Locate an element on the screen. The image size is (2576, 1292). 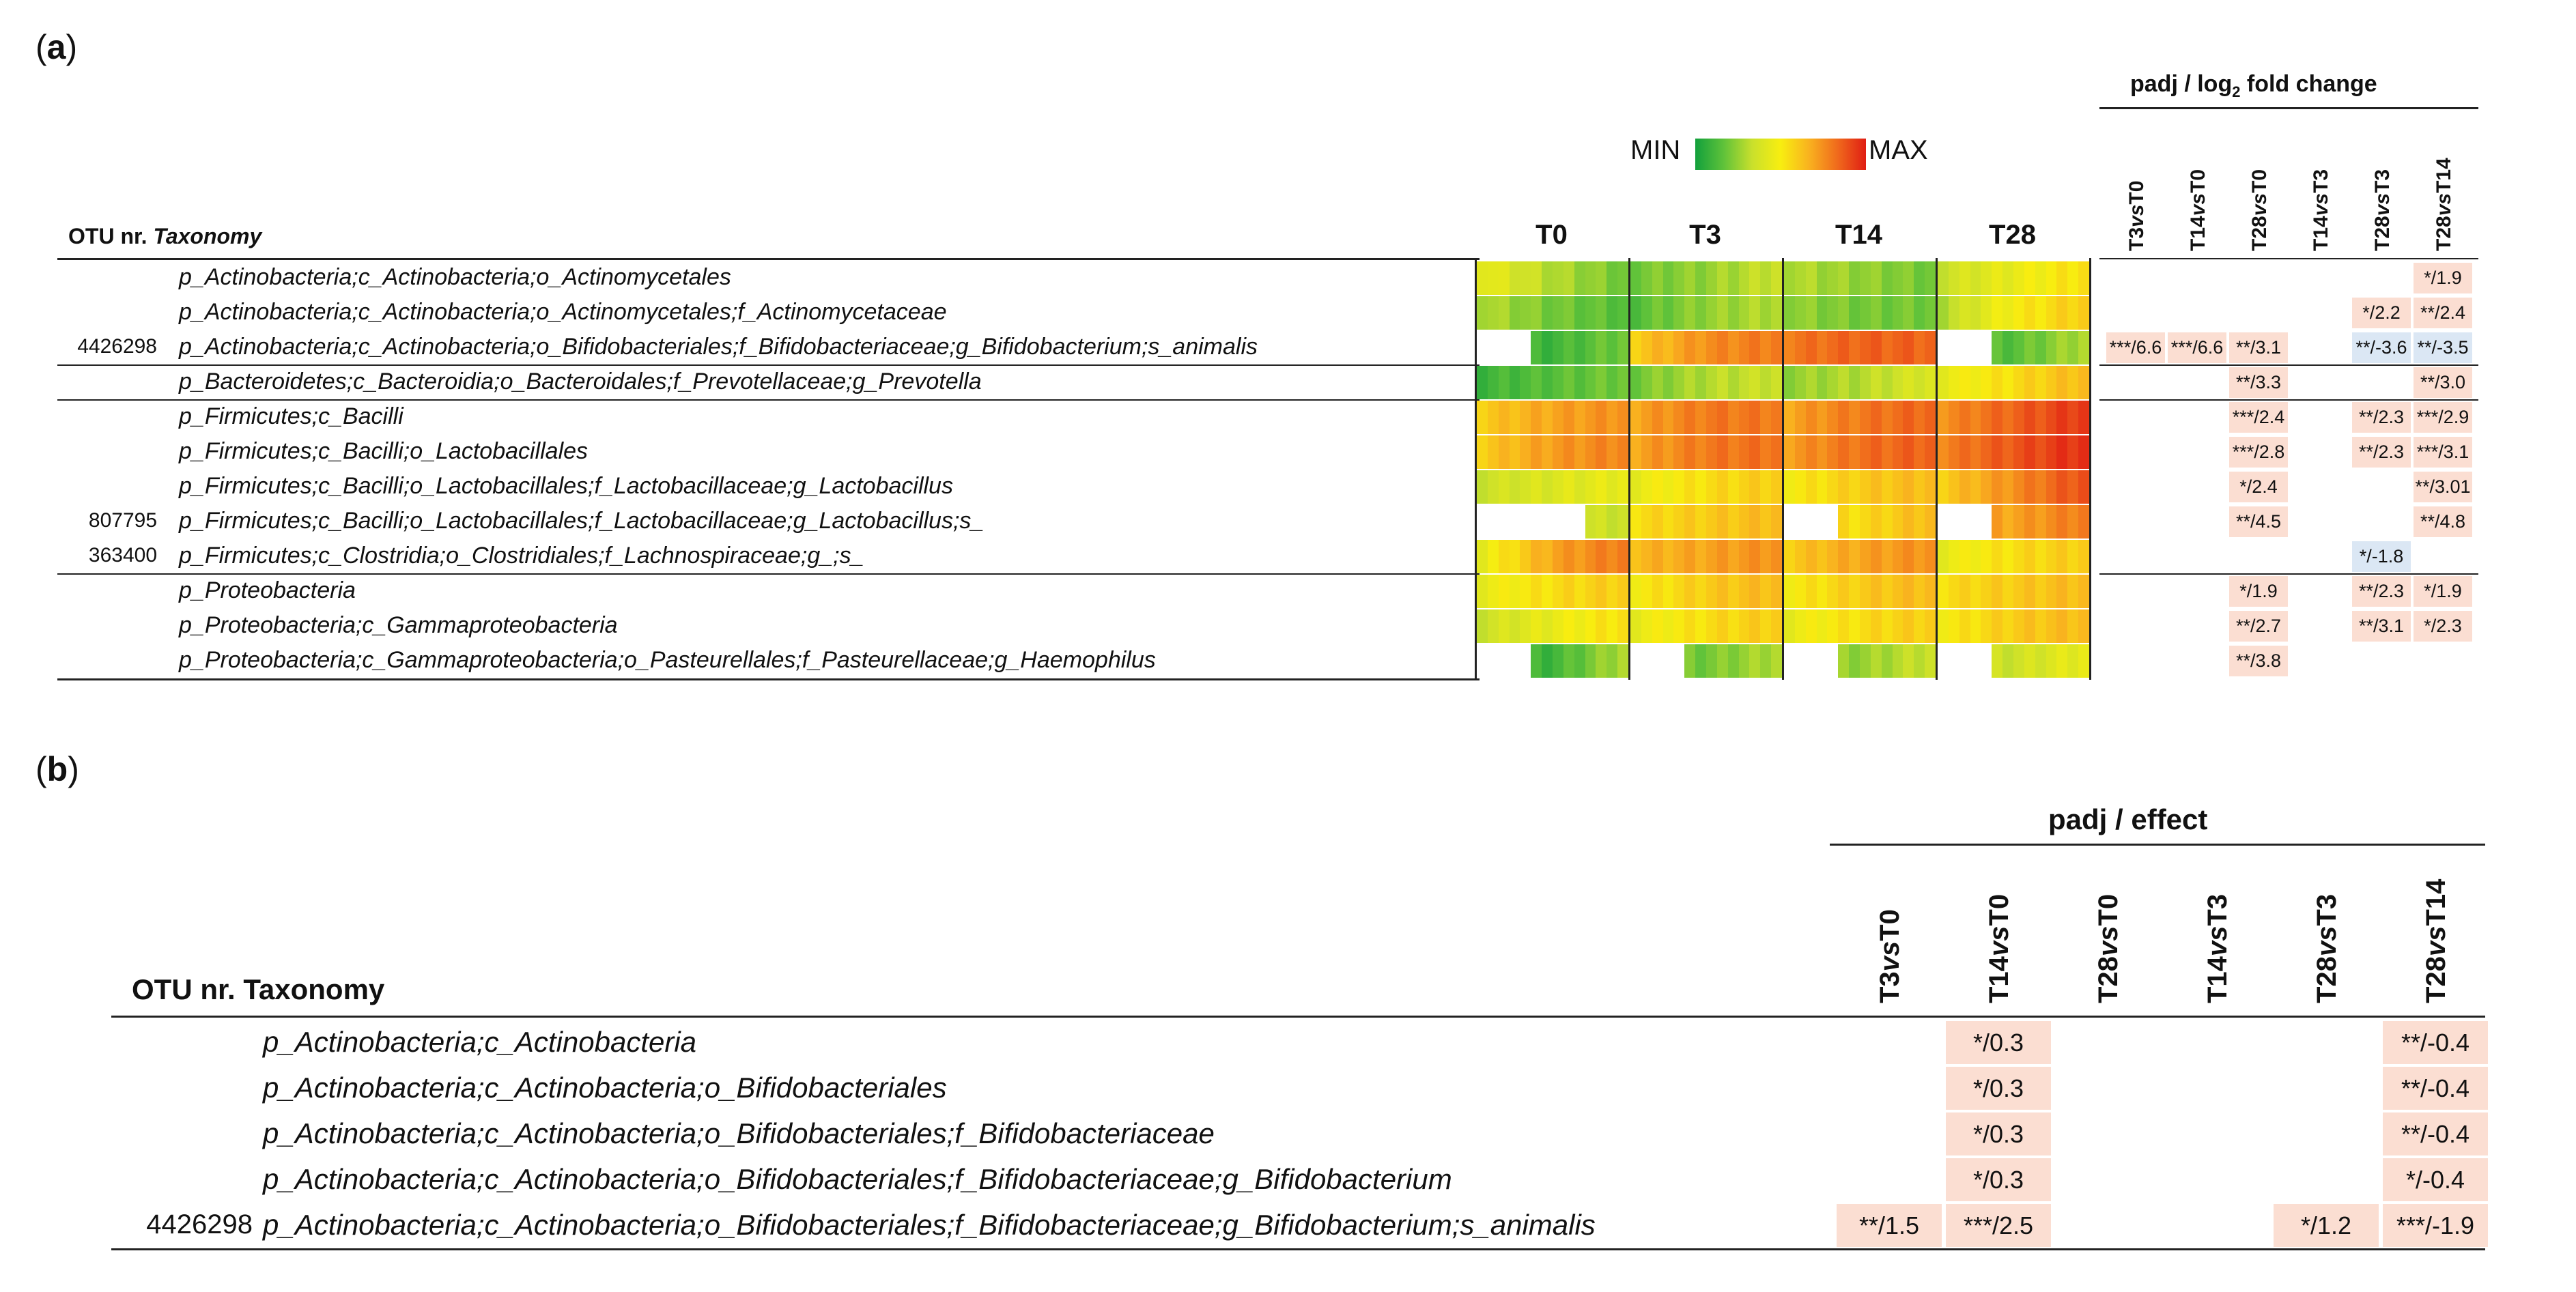
otu-header-a: OTU nr. Taxonomy is located at coordinates (165, 236).